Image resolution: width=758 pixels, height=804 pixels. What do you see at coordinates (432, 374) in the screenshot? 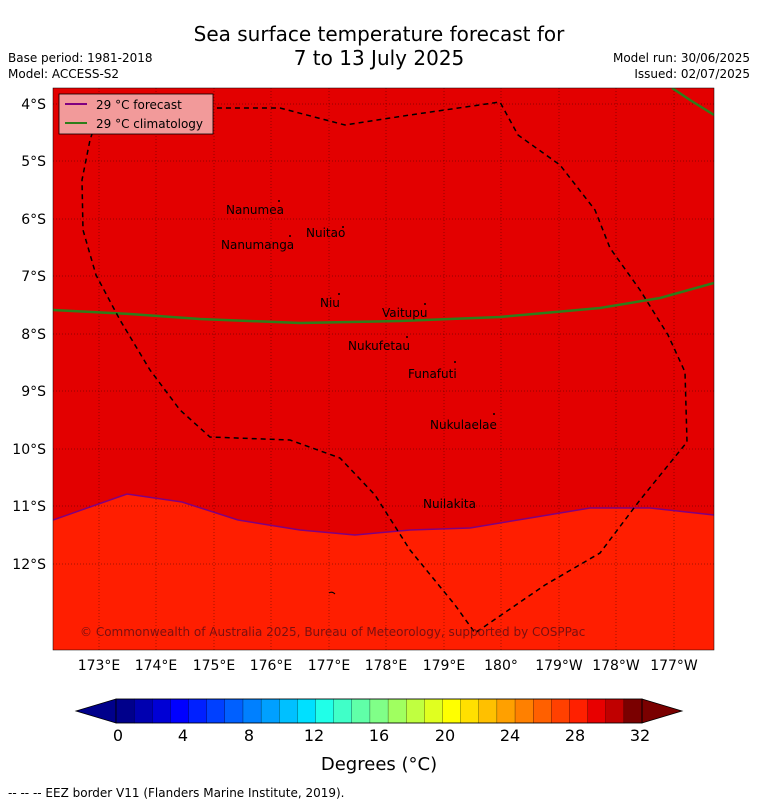
I see `island-funafuti: Funafuti` at bounding box center [432, 374].